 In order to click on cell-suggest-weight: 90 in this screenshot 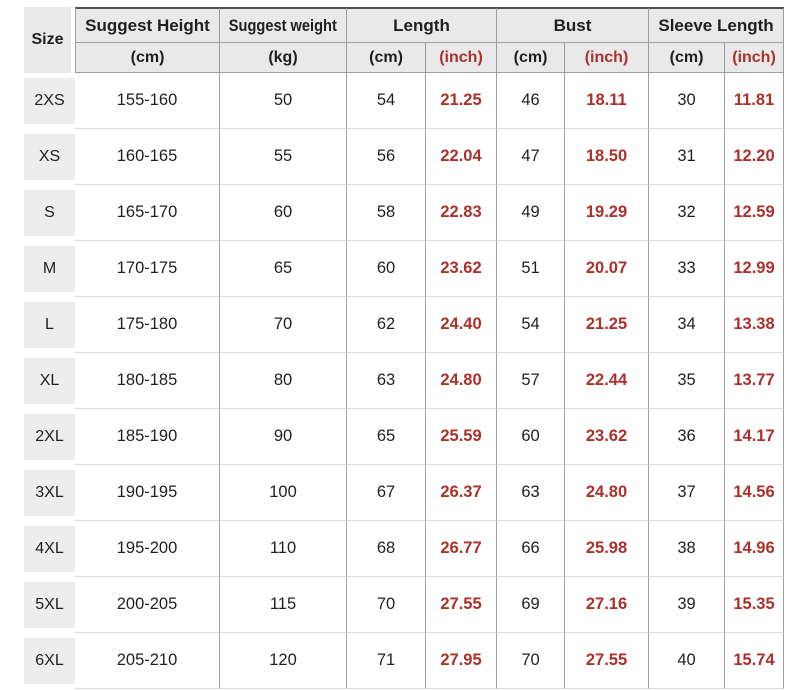, I will do `click(282, 437)`.